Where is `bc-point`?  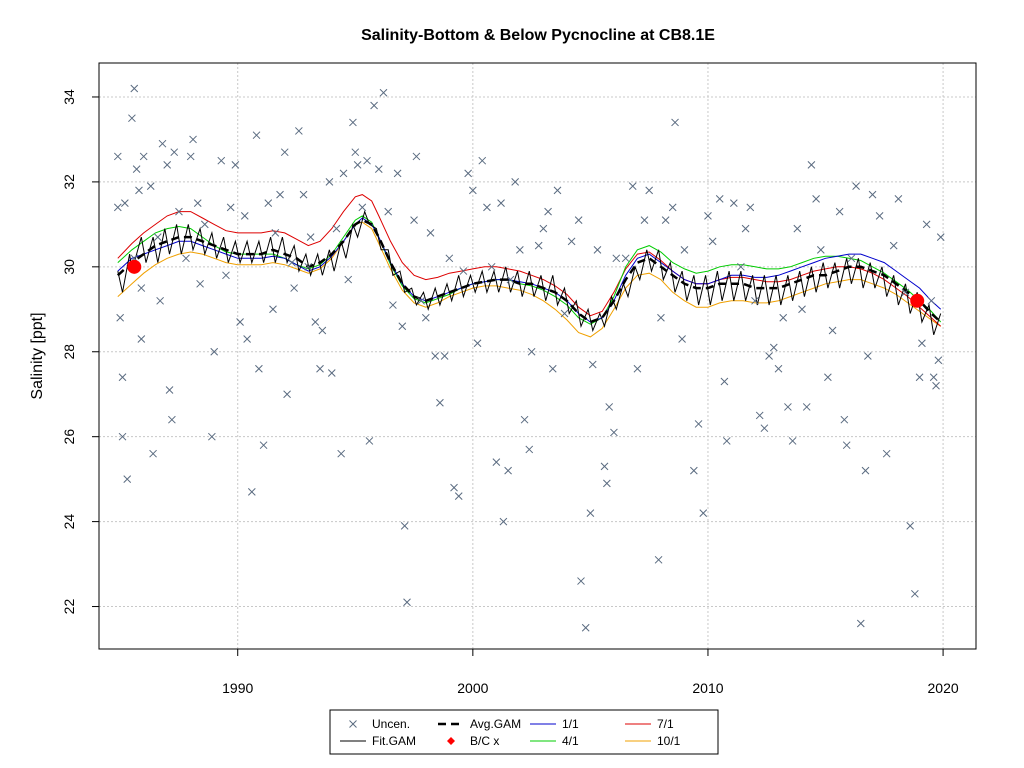 bc-point is located at coordinates (917, 300).